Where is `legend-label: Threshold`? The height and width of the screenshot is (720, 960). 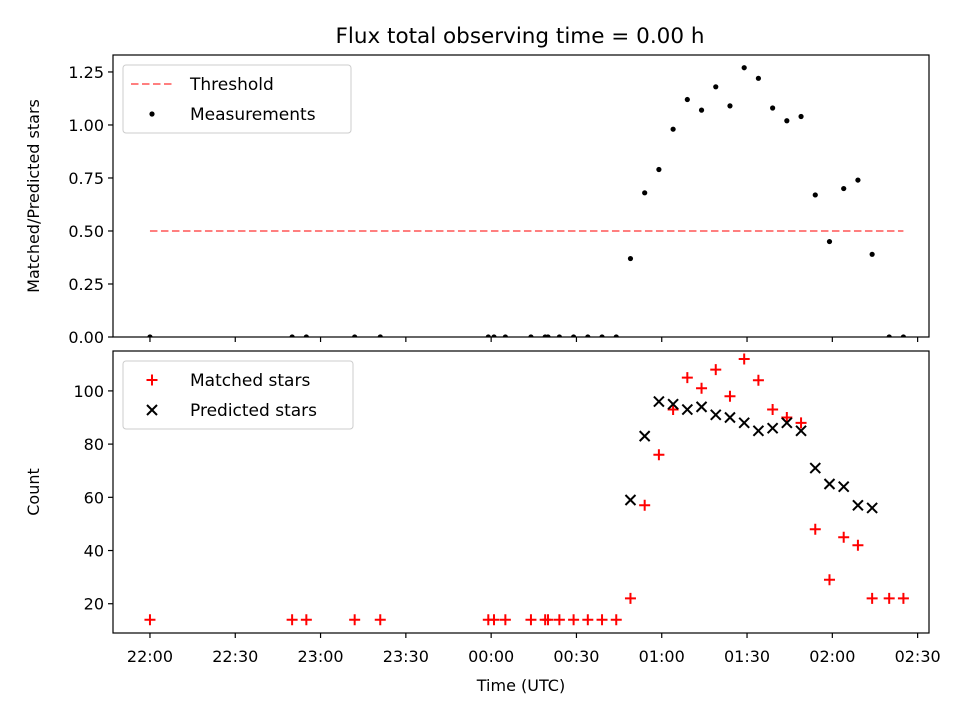 legend-label: Threshold is located at coordinates (231, 85).